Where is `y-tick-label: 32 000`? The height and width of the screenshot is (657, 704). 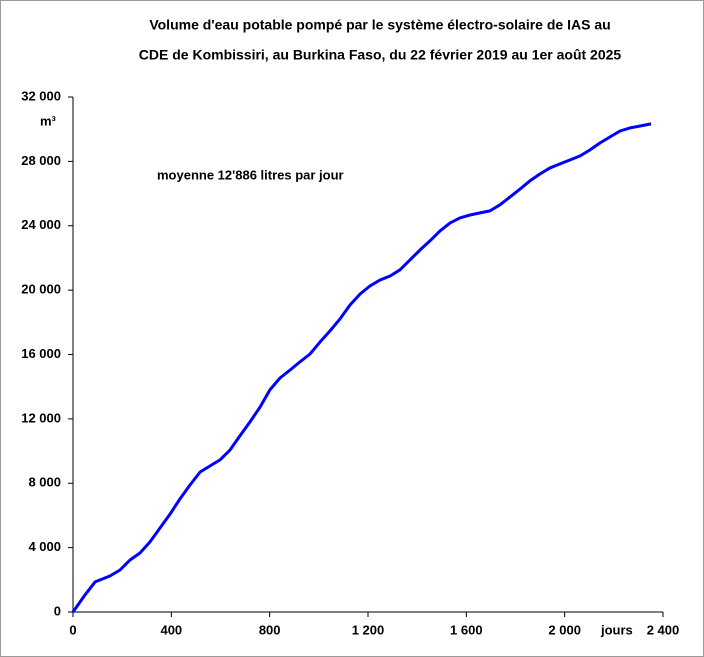 y-tick-label: 32 000 is located at coordinates (41, 95).